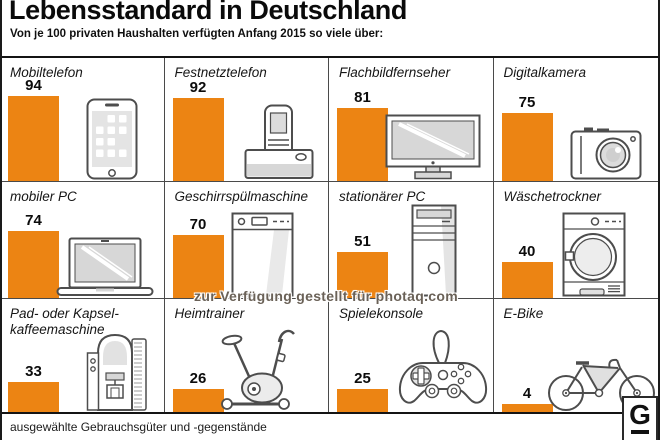 This screenshot has width=660, height=440. I want to click on item-value: 81, so click(362, 97).